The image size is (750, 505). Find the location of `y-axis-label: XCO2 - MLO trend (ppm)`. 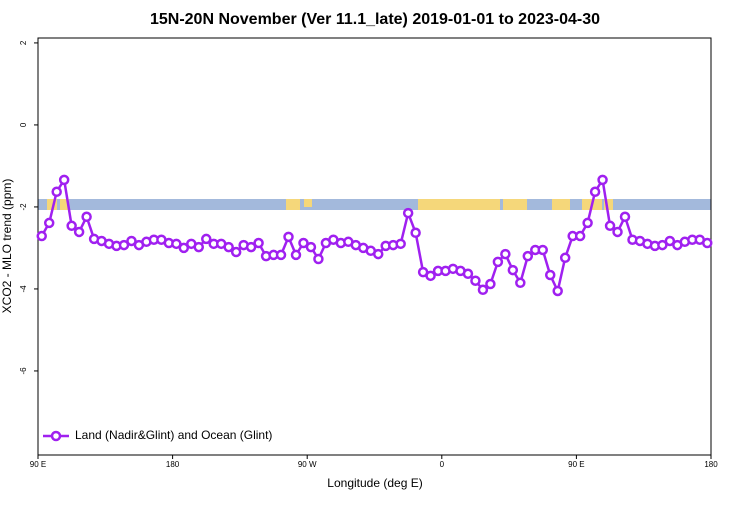

y-axis-label: XCO2 - MLO trend (ppm) is located at coordinates (7, 246).